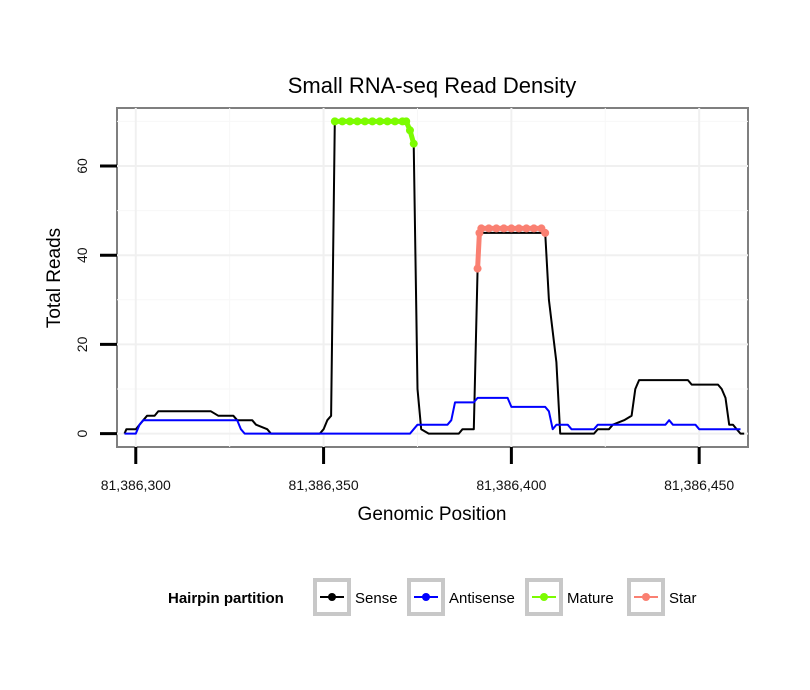 Image resolution: width=810 pixels, height=690 pixels. I want to click on x-tick-label: 81,386,450, so click(699, 485).